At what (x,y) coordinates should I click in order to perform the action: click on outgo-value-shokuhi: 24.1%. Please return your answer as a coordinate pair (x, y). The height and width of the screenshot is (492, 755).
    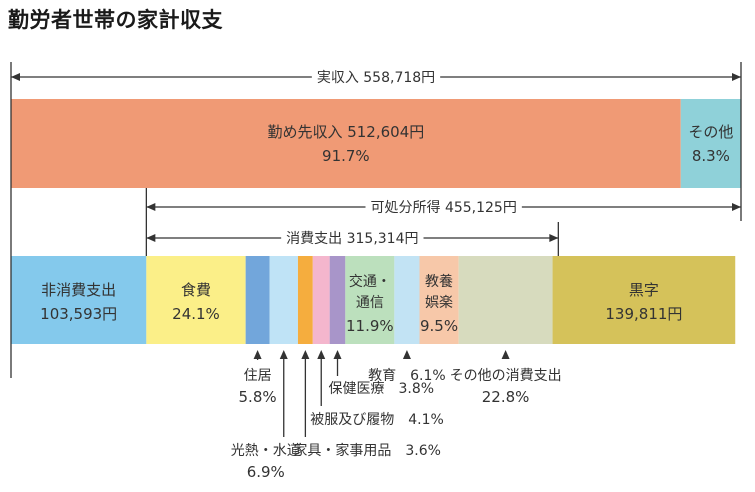
    Looking at the image, I should click on (196, 314).